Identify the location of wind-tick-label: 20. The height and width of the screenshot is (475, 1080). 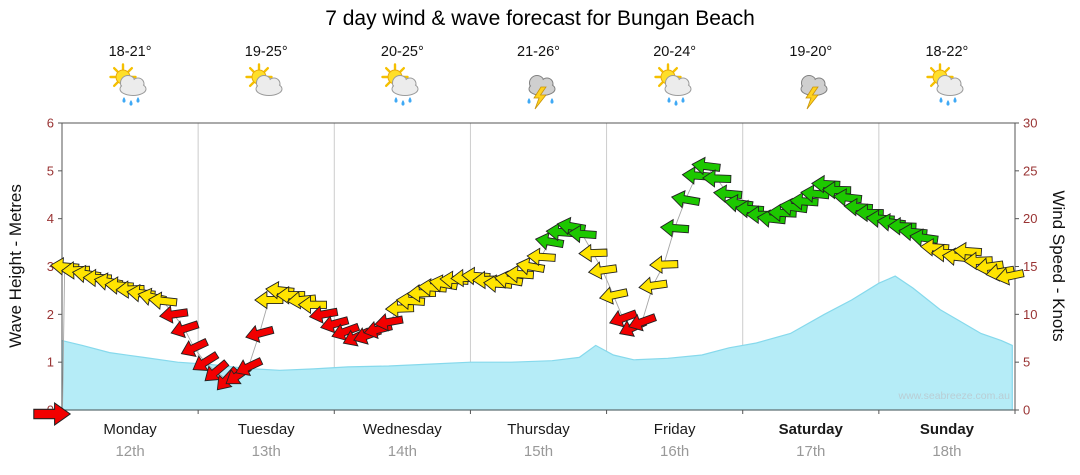
(1030, 218).